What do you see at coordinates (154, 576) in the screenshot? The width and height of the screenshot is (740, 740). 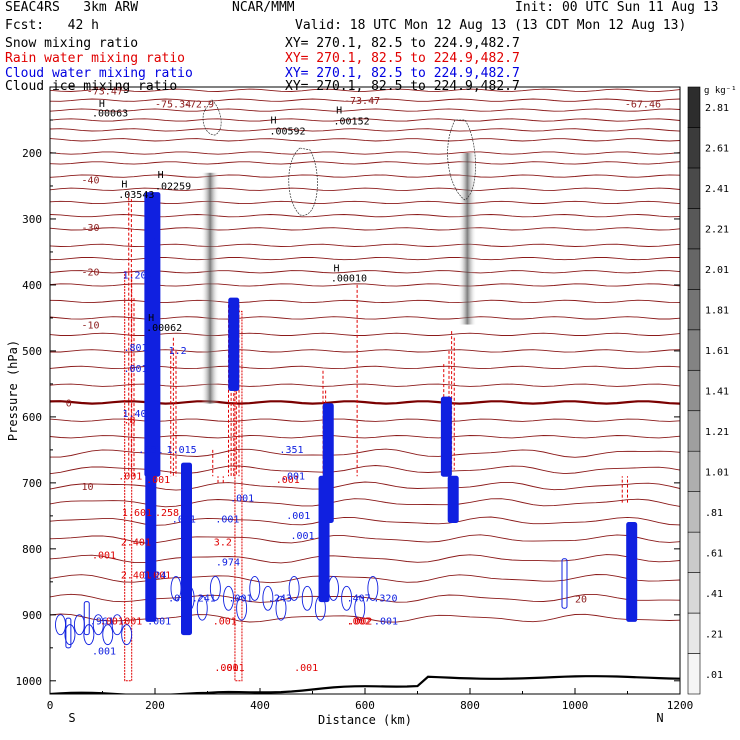 I see `cloud-water-label: 1.24` at bounding box center [154, 576].